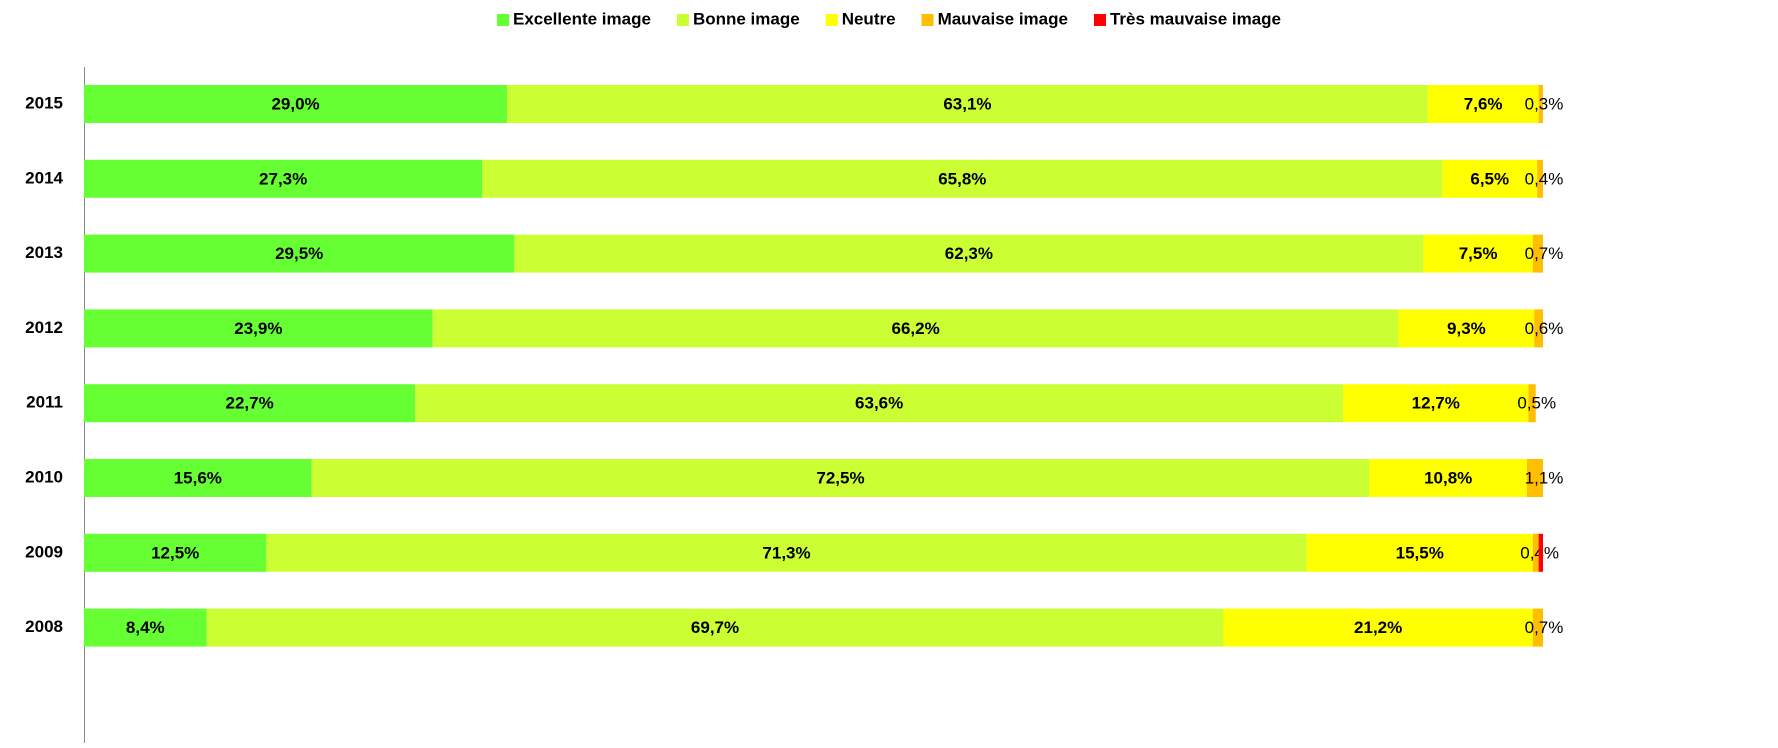 This screenshot has height=748, width=1778. I want to click on y-tick-label: 2015, so click(44, 102).